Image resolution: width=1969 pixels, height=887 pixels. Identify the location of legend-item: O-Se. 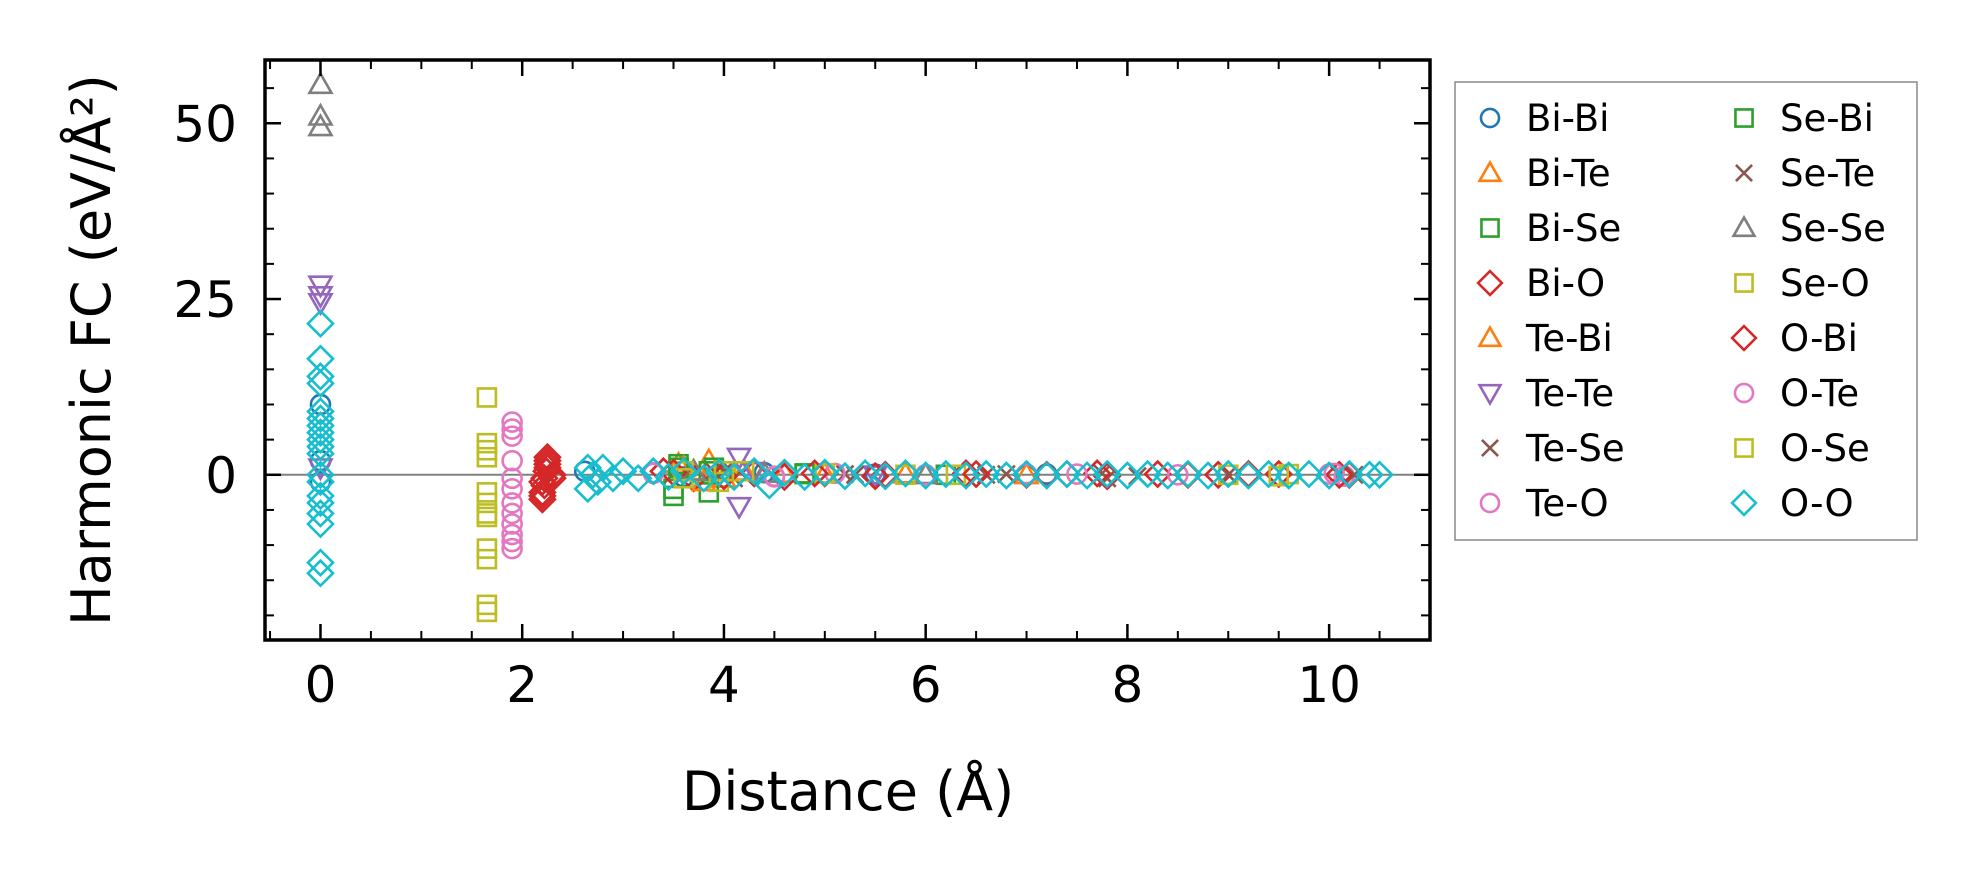
(1802, 448).